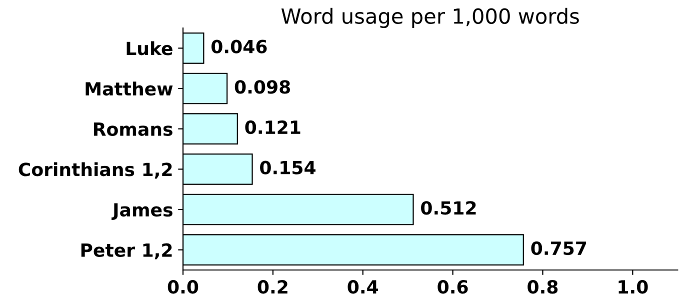 This screenshot has width=679, height=301. What do you see at coordinates (183, 287) in the screenshot?
I see `x-tick-label: 0.0` at bounding box center [183, 287].